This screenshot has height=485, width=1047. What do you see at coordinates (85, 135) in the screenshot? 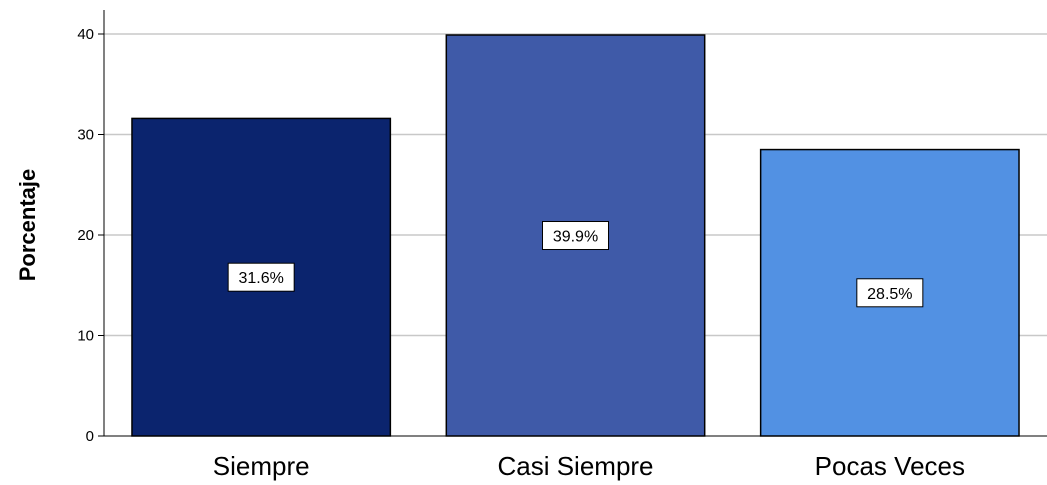
I see `y-tick-label: 30` at bounding box center [85, 135].